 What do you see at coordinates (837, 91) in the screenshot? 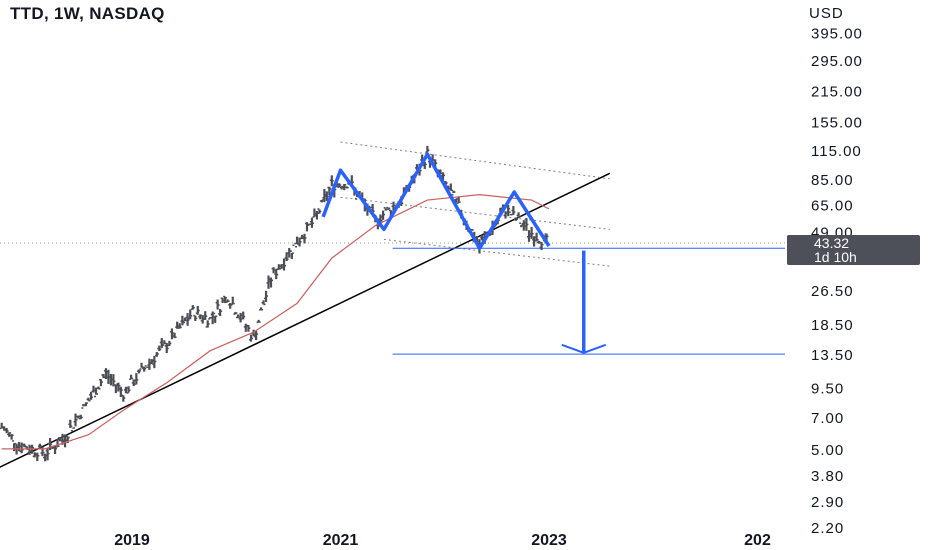
I see `y-tick-label: 215.00` at bounding box center [837, 91].